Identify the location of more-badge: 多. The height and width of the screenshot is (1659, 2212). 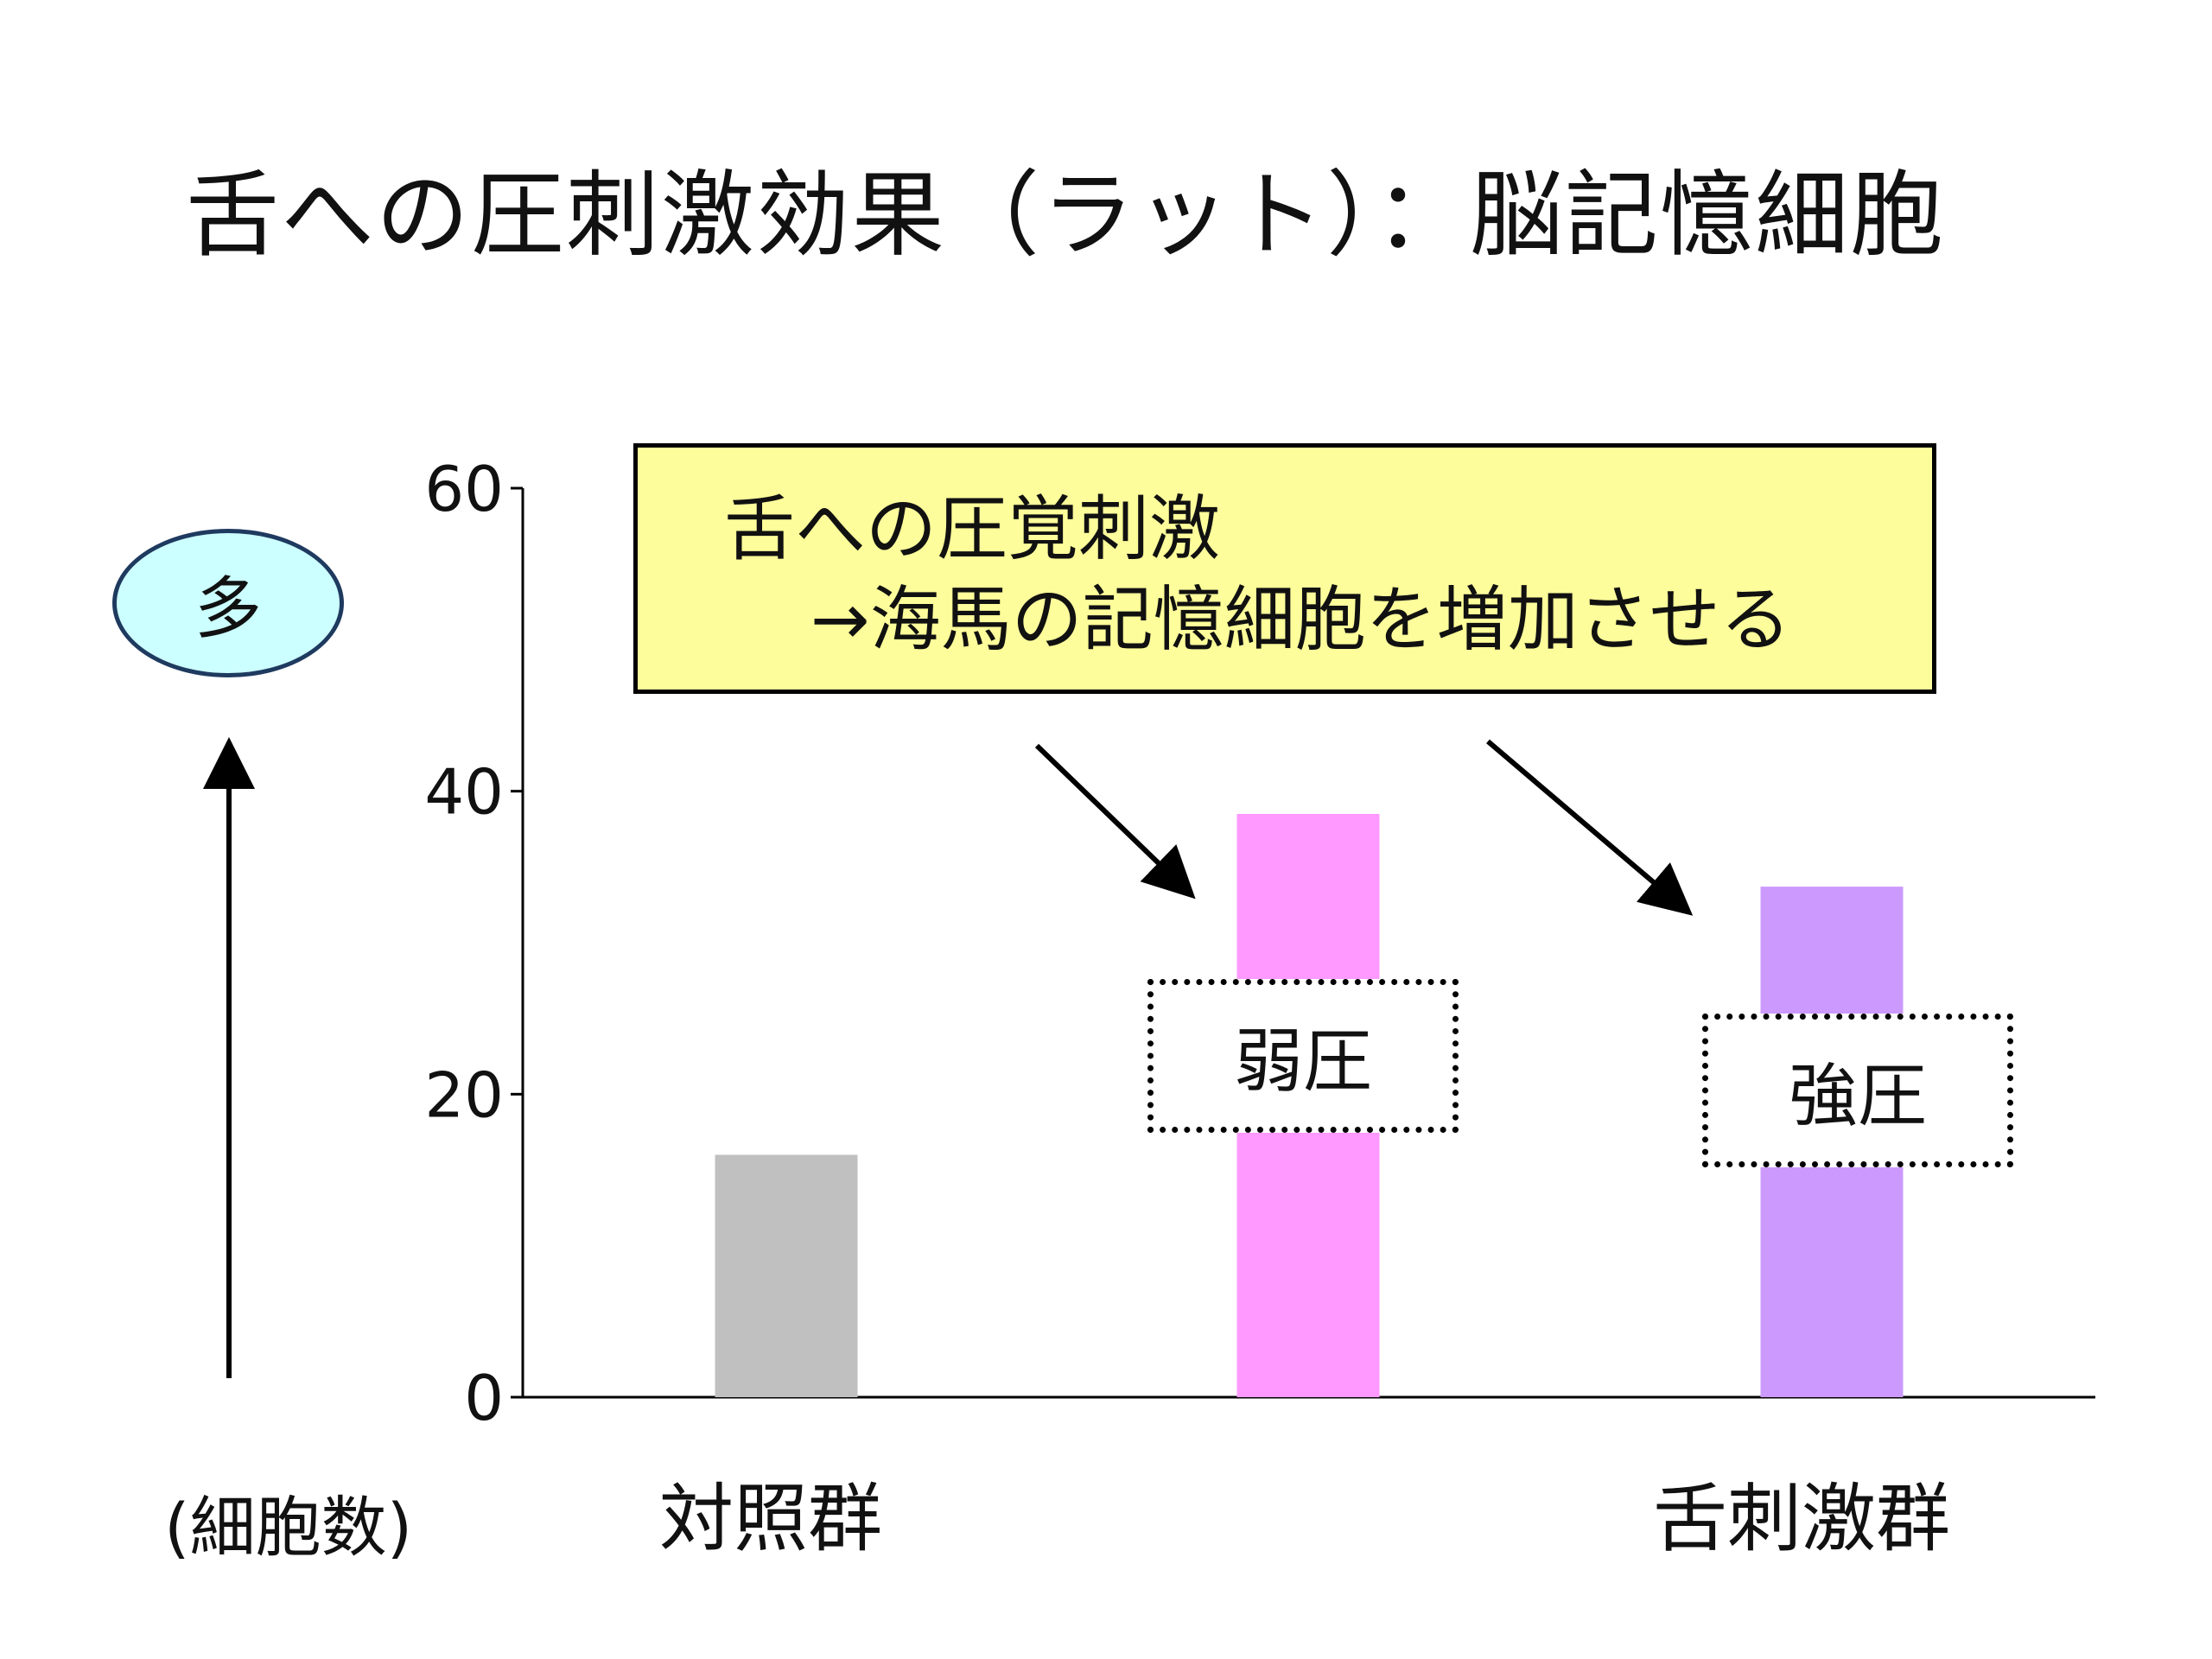
(228, 603).